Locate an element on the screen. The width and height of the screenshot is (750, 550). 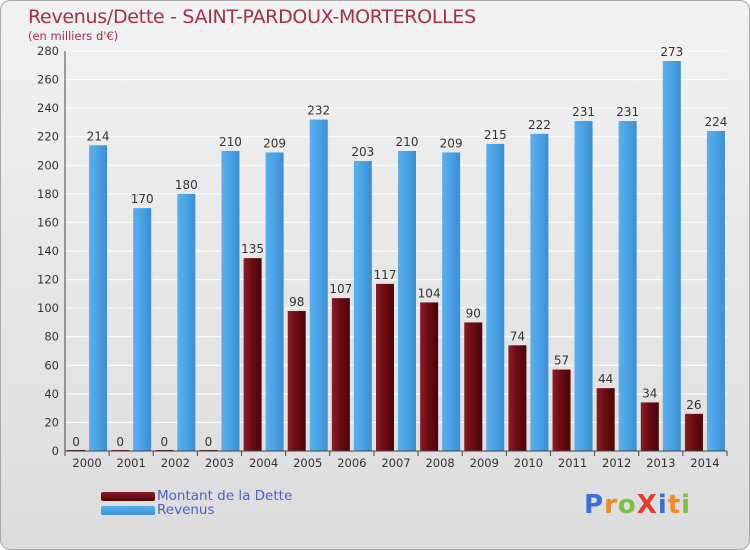
legend-swatch-revenue is located at coordinates (128, 510).